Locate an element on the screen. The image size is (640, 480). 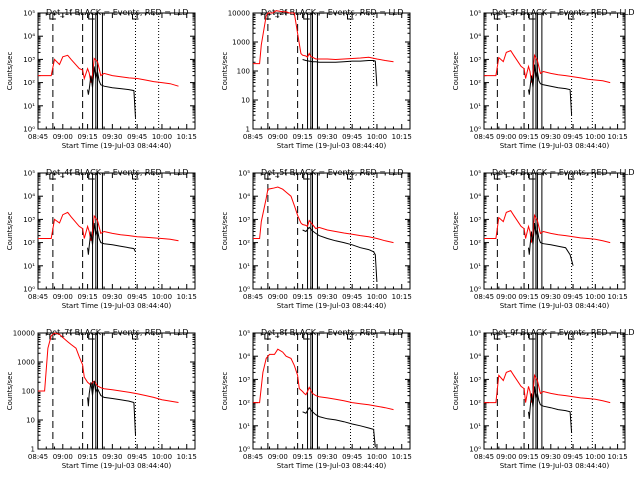
y-tick-label: 1000 is located at coordinates (26, 363).